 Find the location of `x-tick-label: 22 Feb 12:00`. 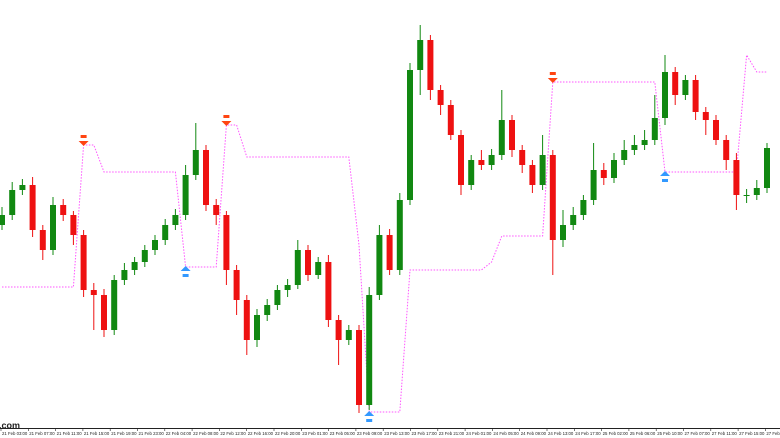

x-tick-label: 22 Feb 12:00 is located at coordinates (233, 433).